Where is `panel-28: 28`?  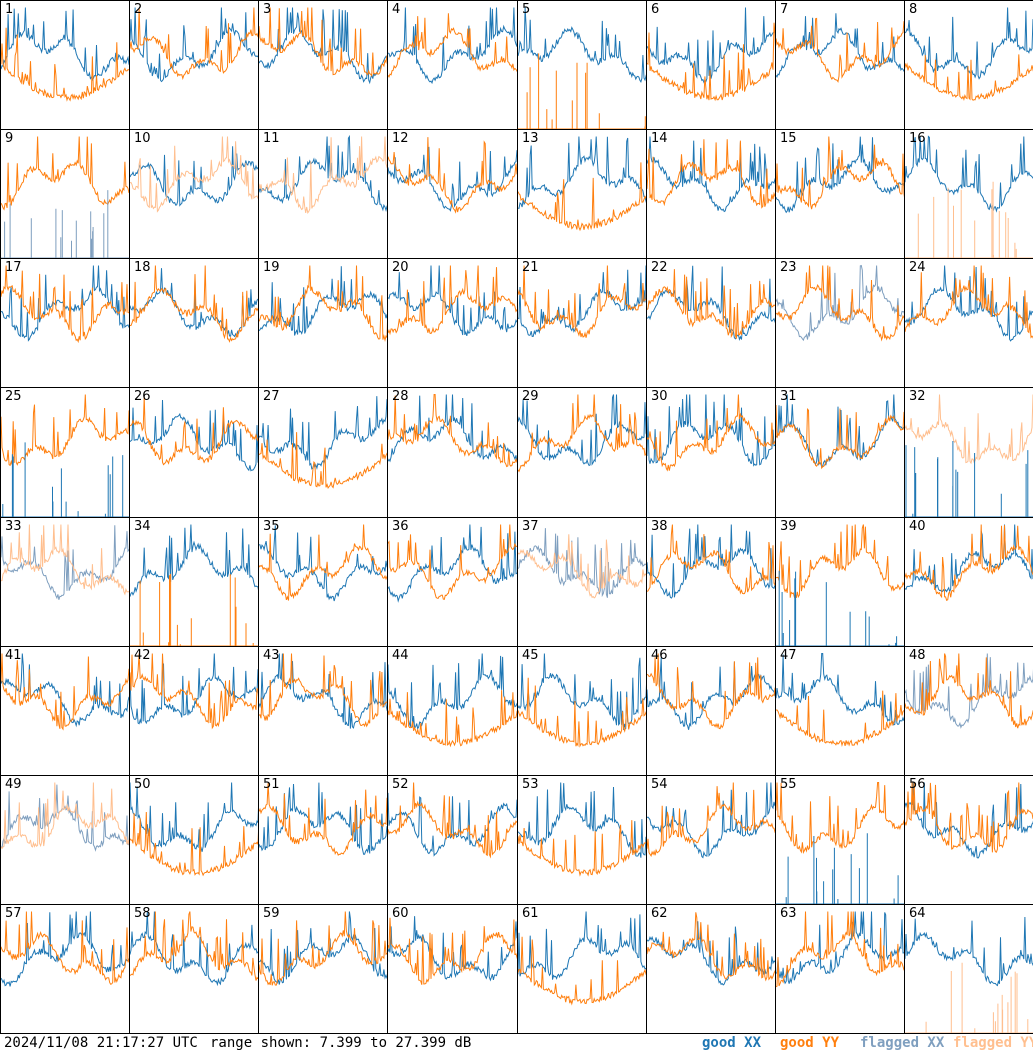 panel-28: 28 is located at coordinates (452, 452).